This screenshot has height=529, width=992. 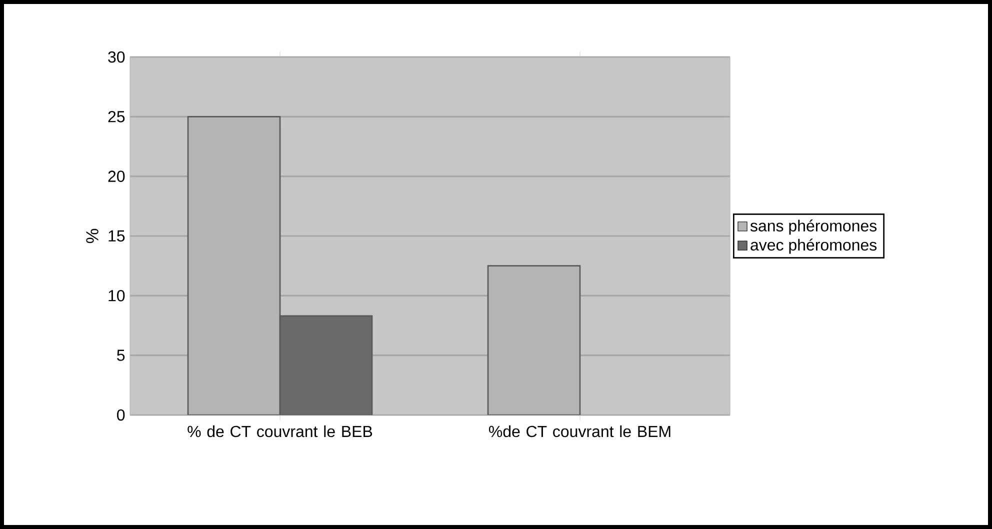 I want to click on y-tick-label: 5, so click(x=121, y=355).